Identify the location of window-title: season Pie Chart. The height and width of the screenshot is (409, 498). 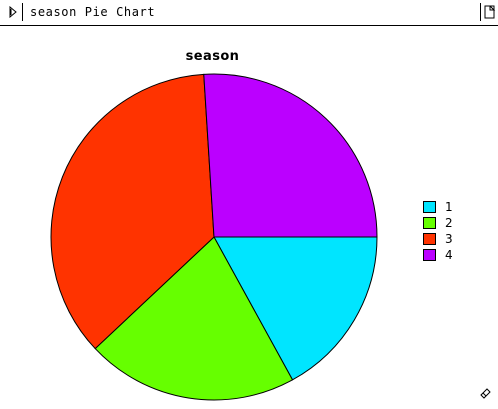
(93, 12).